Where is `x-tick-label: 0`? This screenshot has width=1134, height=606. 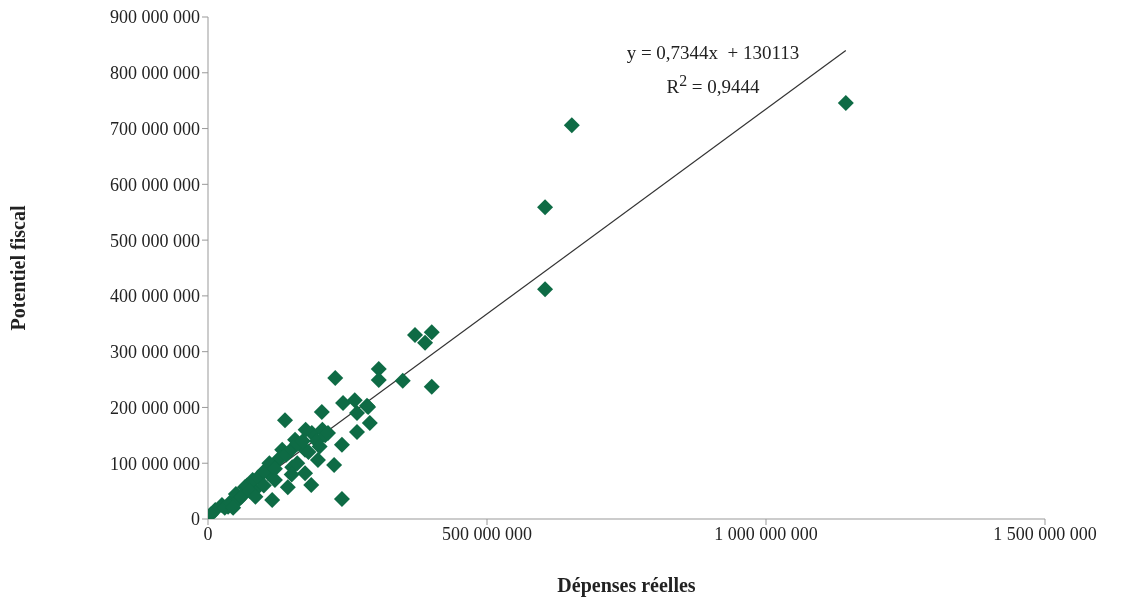
x-tick-label: 0 is located at coordinates (208, 533).